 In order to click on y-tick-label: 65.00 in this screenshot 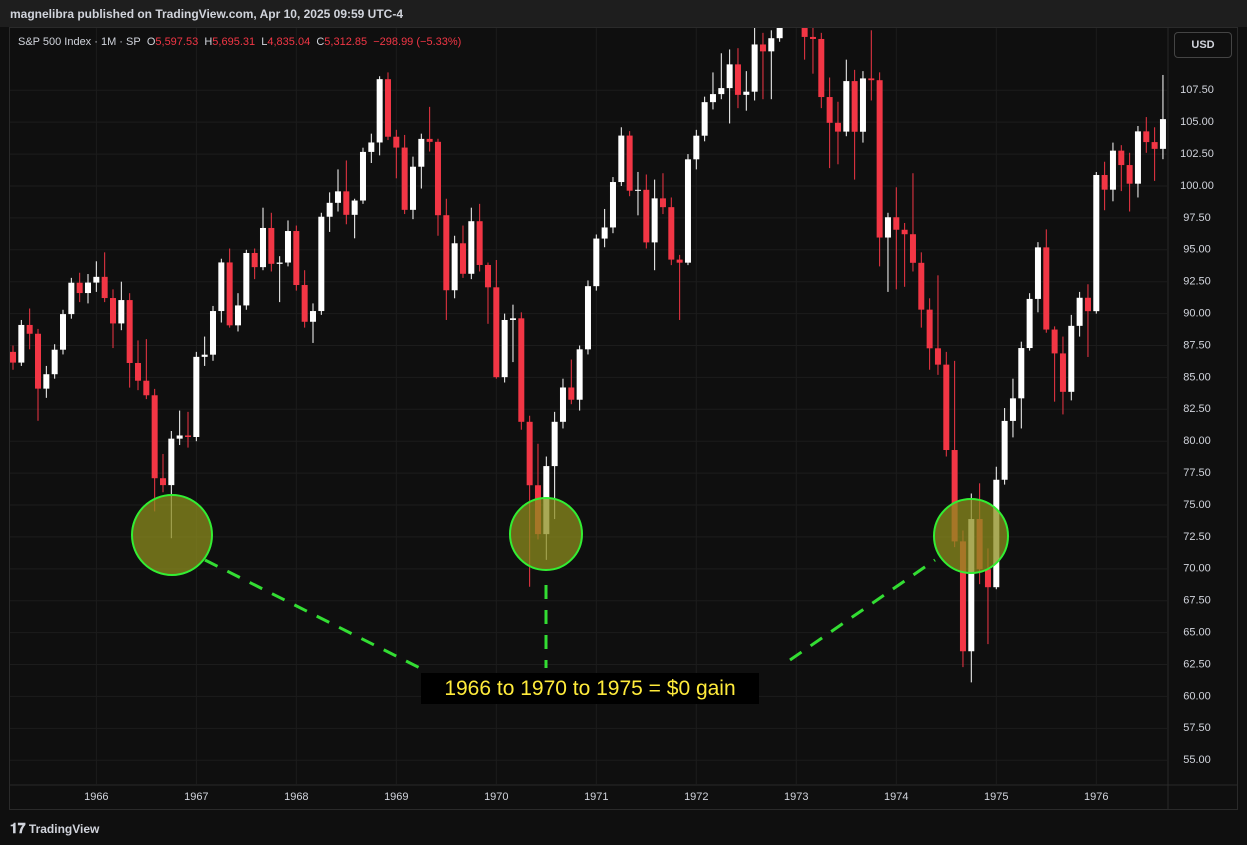, I will do `click(1197, 633)`.